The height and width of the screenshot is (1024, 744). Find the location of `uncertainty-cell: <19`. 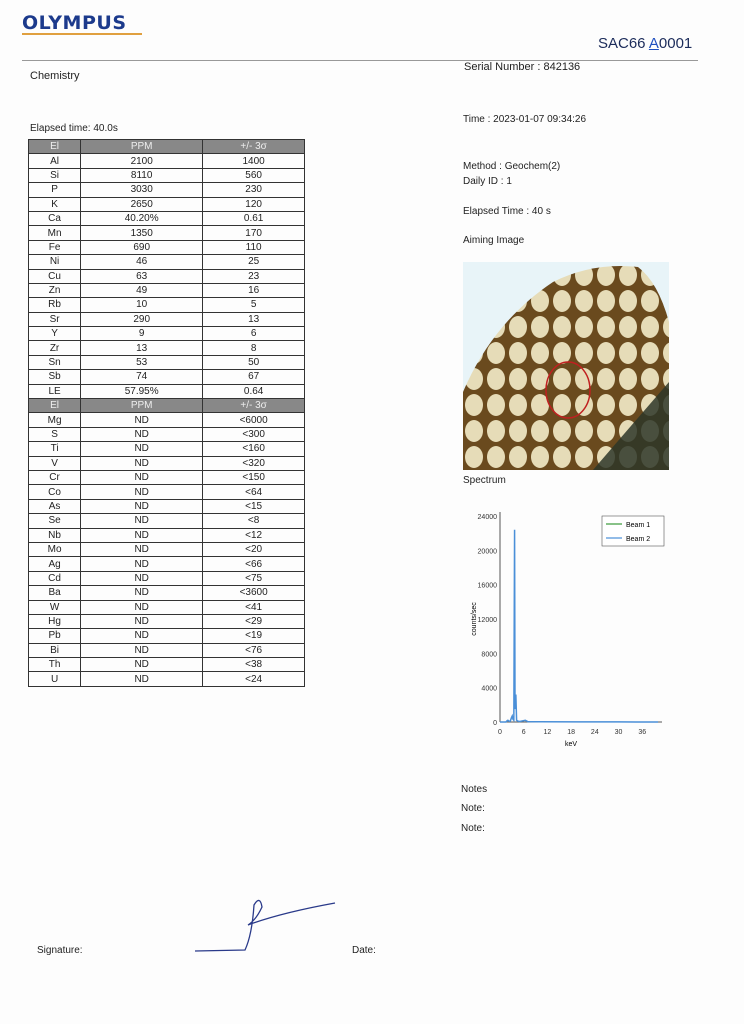

uncertainty-cell: <19 is located at coordinates (253, 636).